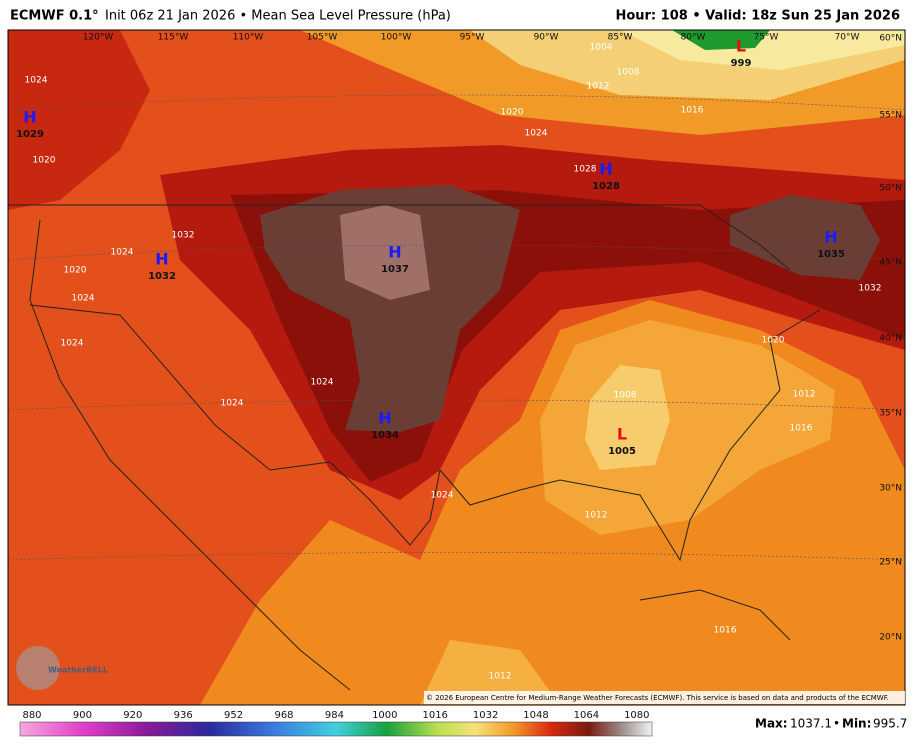  What do you see at coordinates (890, 189) in the screenshot?
I see `latitude-label: 50°N` at bounding box center [890, 189].